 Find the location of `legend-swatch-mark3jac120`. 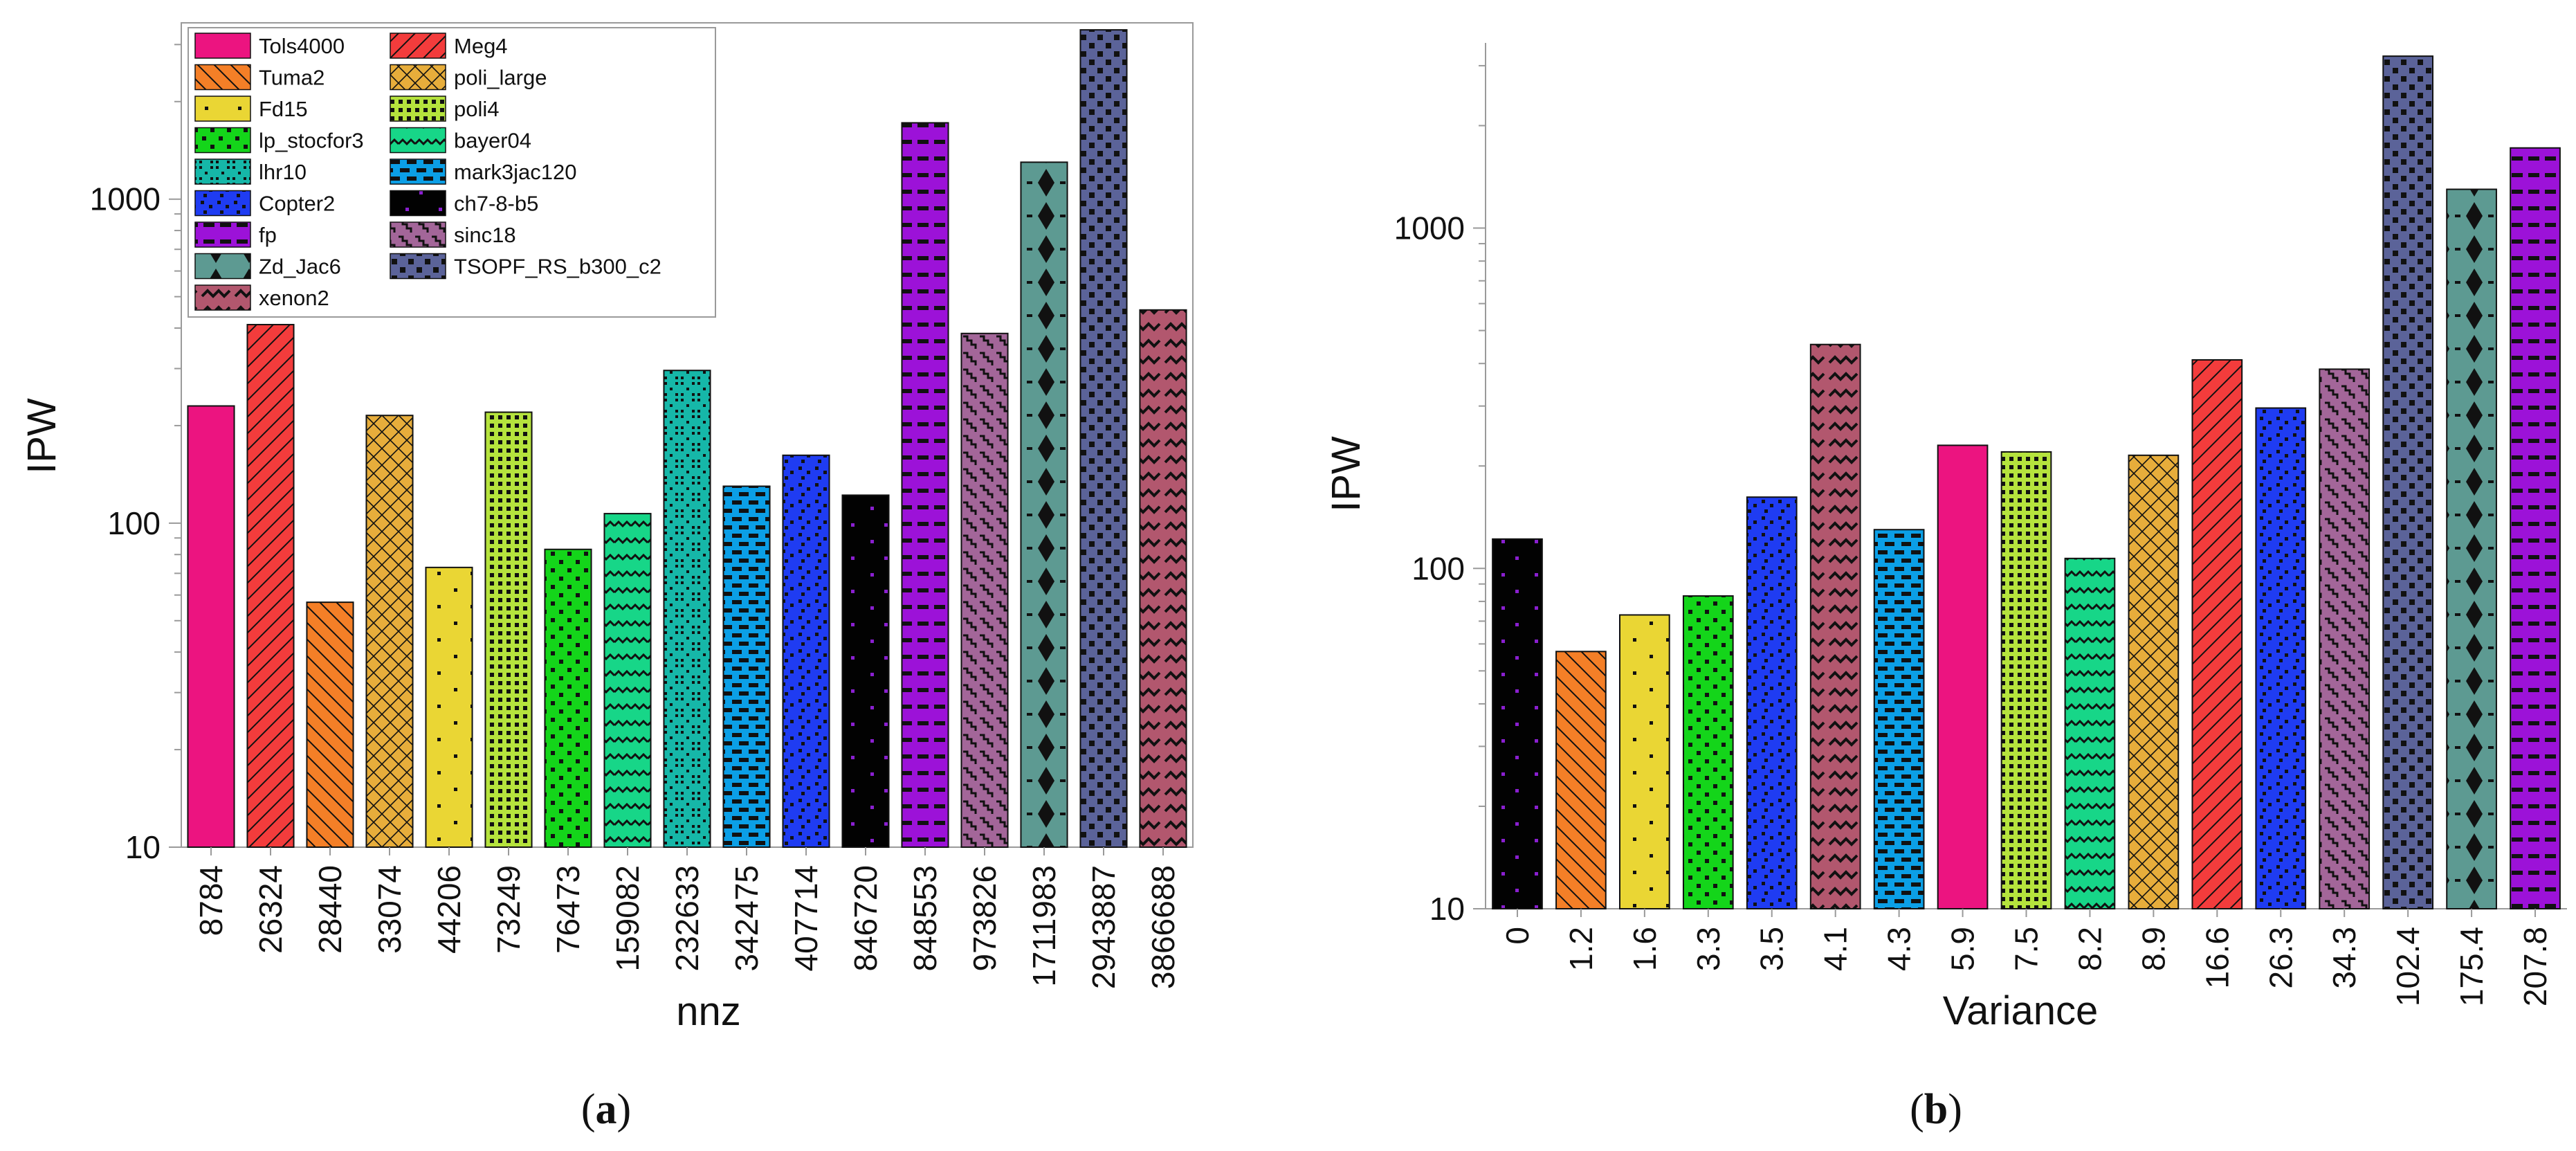

legend-swatch-mark3jac120 is located at coordinates (418, 171).